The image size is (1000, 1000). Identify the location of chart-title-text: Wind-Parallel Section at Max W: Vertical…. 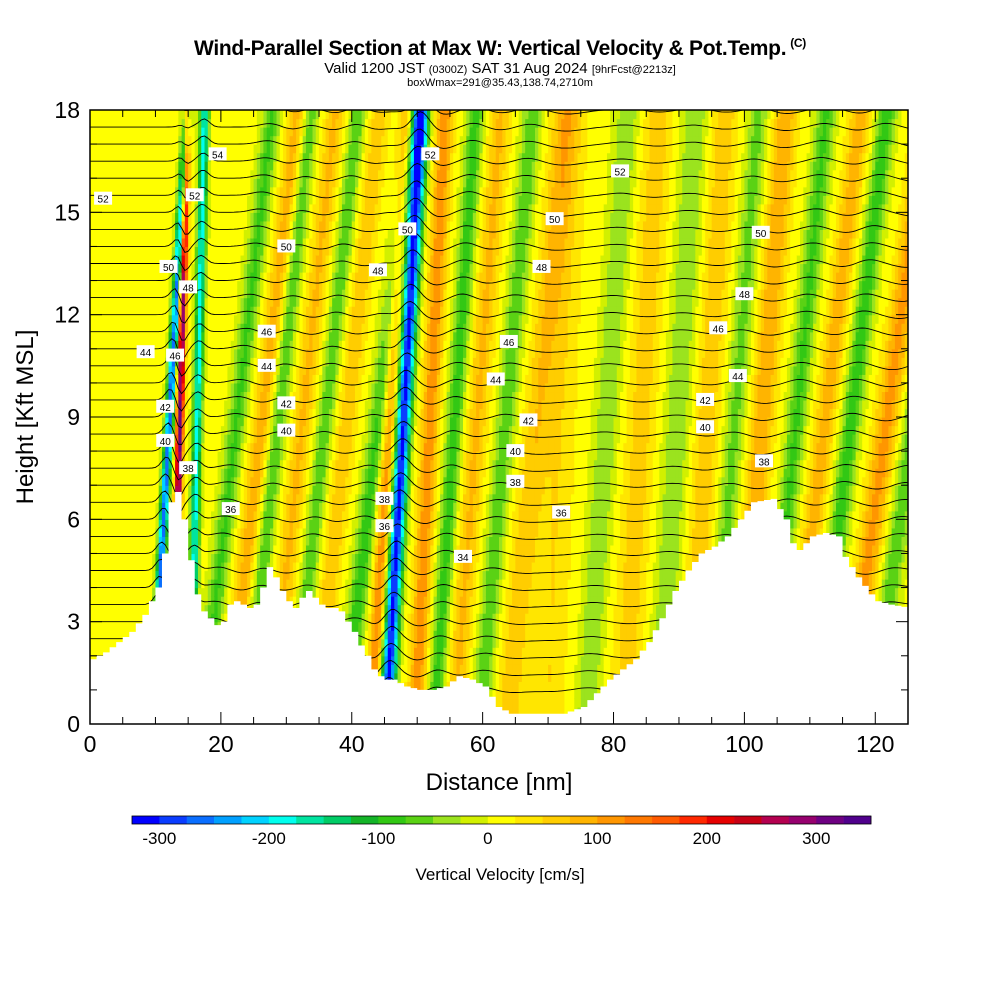
(490, 48).